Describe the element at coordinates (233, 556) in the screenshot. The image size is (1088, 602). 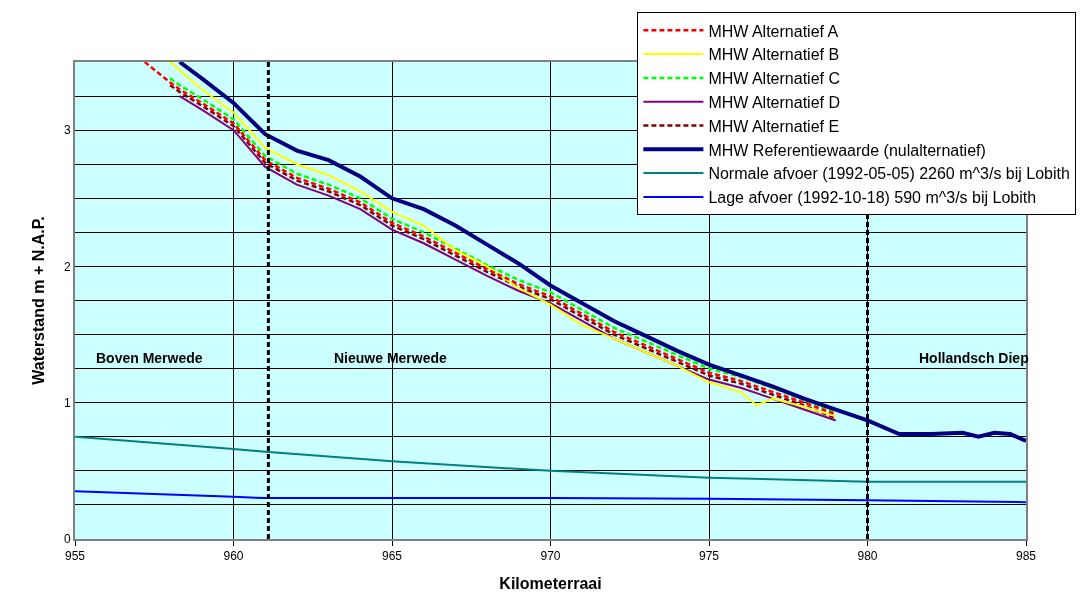
I see `x-tick-label: 960` at that location.